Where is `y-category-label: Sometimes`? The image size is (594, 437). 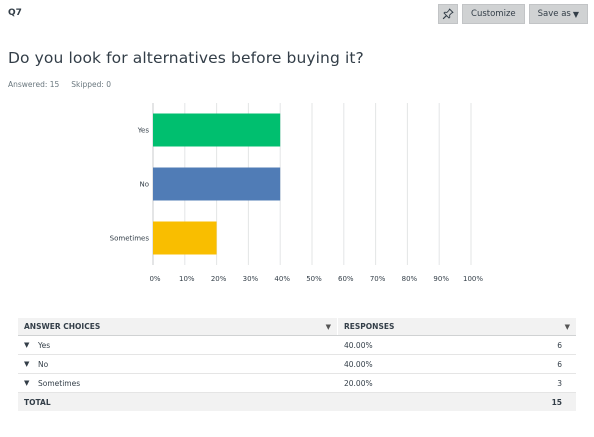 y-category-label: Sometimes is located at coordinates (130, 239).